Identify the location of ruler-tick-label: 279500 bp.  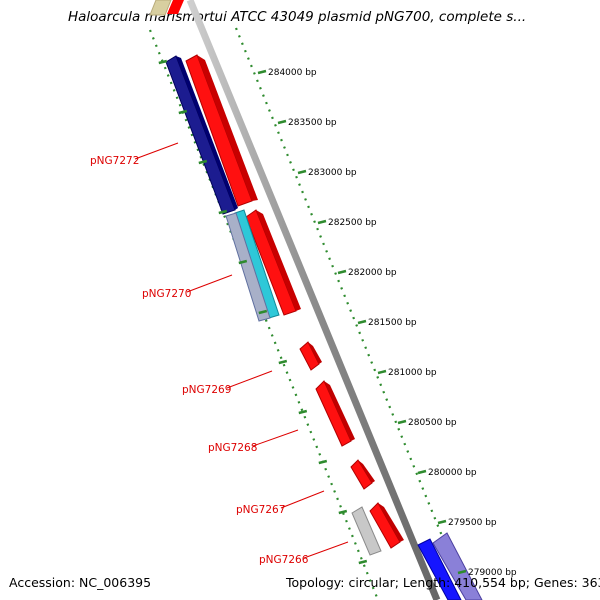
(472, 523).